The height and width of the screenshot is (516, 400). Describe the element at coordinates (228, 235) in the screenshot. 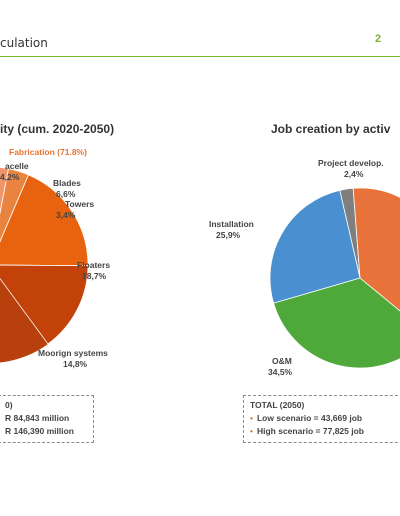

I see `slice-value-installation: 25,9%` at that location.